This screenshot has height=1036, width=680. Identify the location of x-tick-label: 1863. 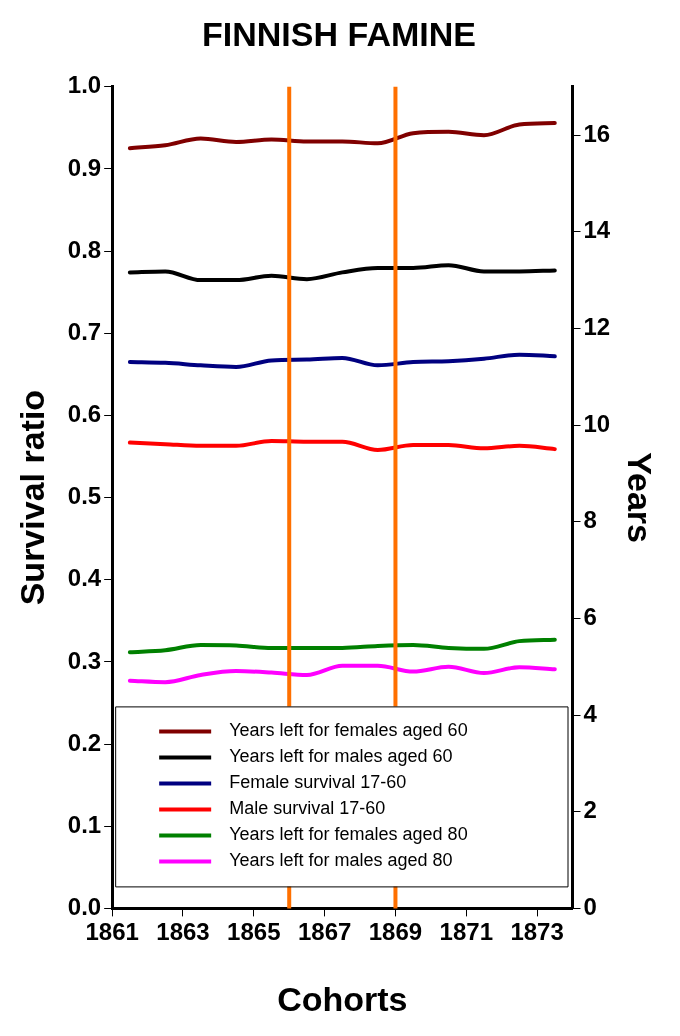
(183, 932).